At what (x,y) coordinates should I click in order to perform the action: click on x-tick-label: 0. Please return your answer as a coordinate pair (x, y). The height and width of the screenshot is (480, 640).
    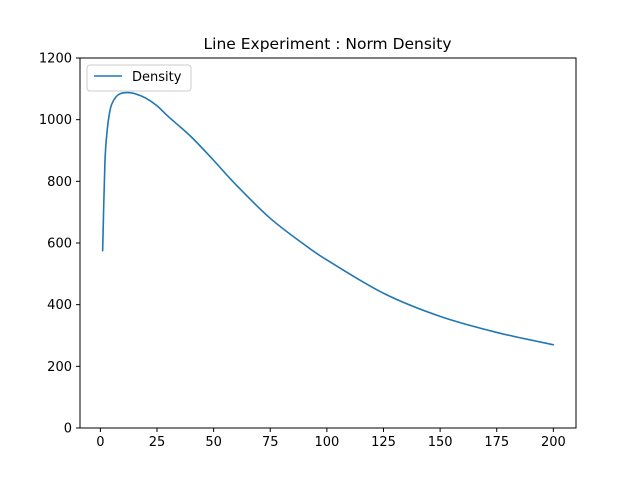
    Looking at the image, I should click on (100, 442).